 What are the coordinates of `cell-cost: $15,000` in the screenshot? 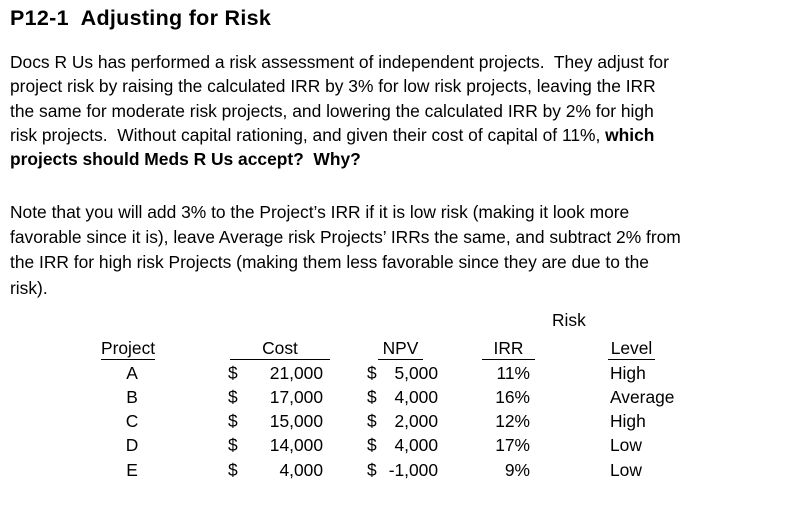 It's located at (275, 423).